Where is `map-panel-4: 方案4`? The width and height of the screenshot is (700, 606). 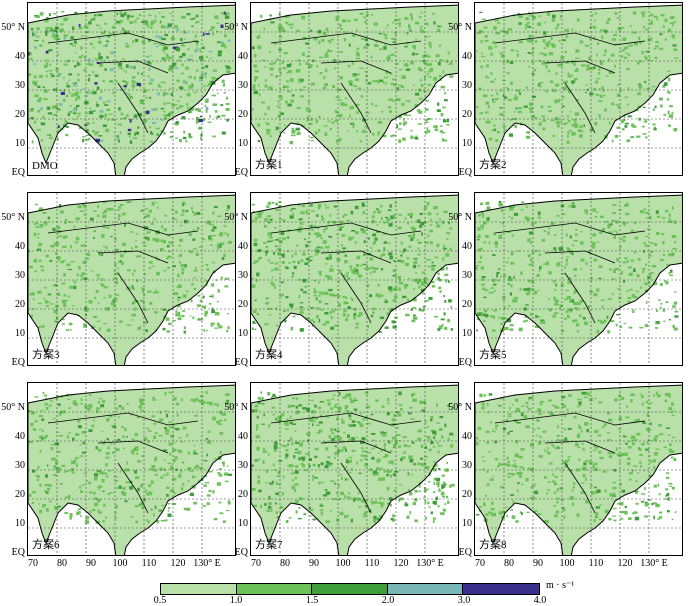 map-panel-4: 方案4 is located at coordinates (354, 279).